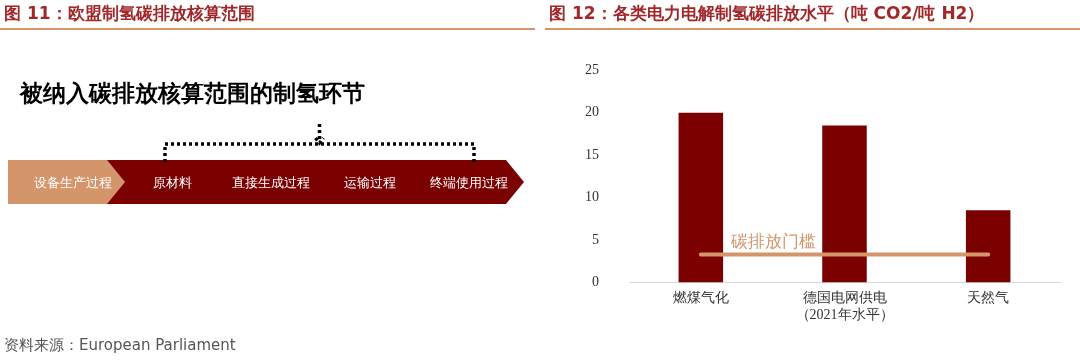 The image size is (1080, 360). What do you see at coordinates (120, 345) in the screenshot?
I see `text: 资料来源：European Parliament` at bounding box center [120, 345].